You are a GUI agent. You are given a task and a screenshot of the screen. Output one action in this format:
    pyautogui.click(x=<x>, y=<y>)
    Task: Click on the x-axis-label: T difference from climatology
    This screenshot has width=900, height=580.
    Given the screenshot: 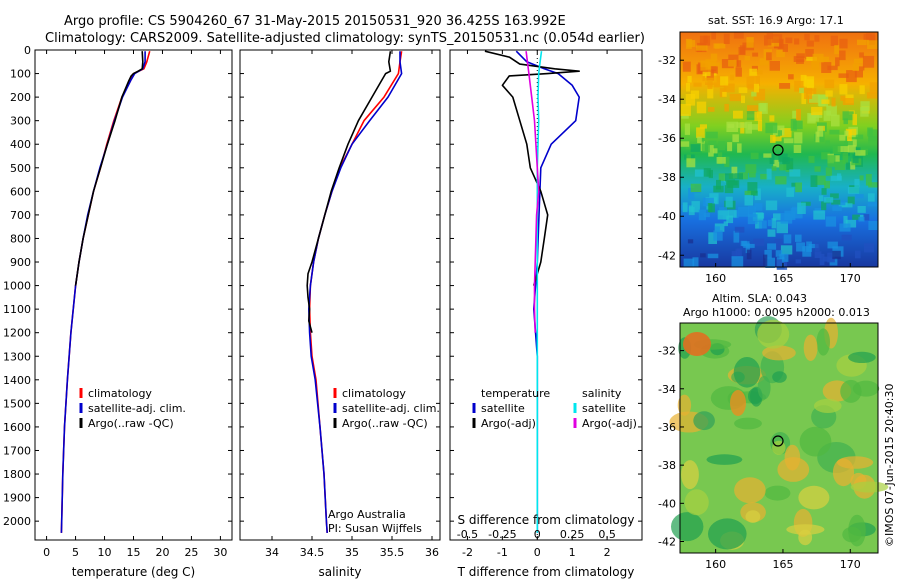 What is the action you would take?
    pyautogui.click(x=546, y=572)
    